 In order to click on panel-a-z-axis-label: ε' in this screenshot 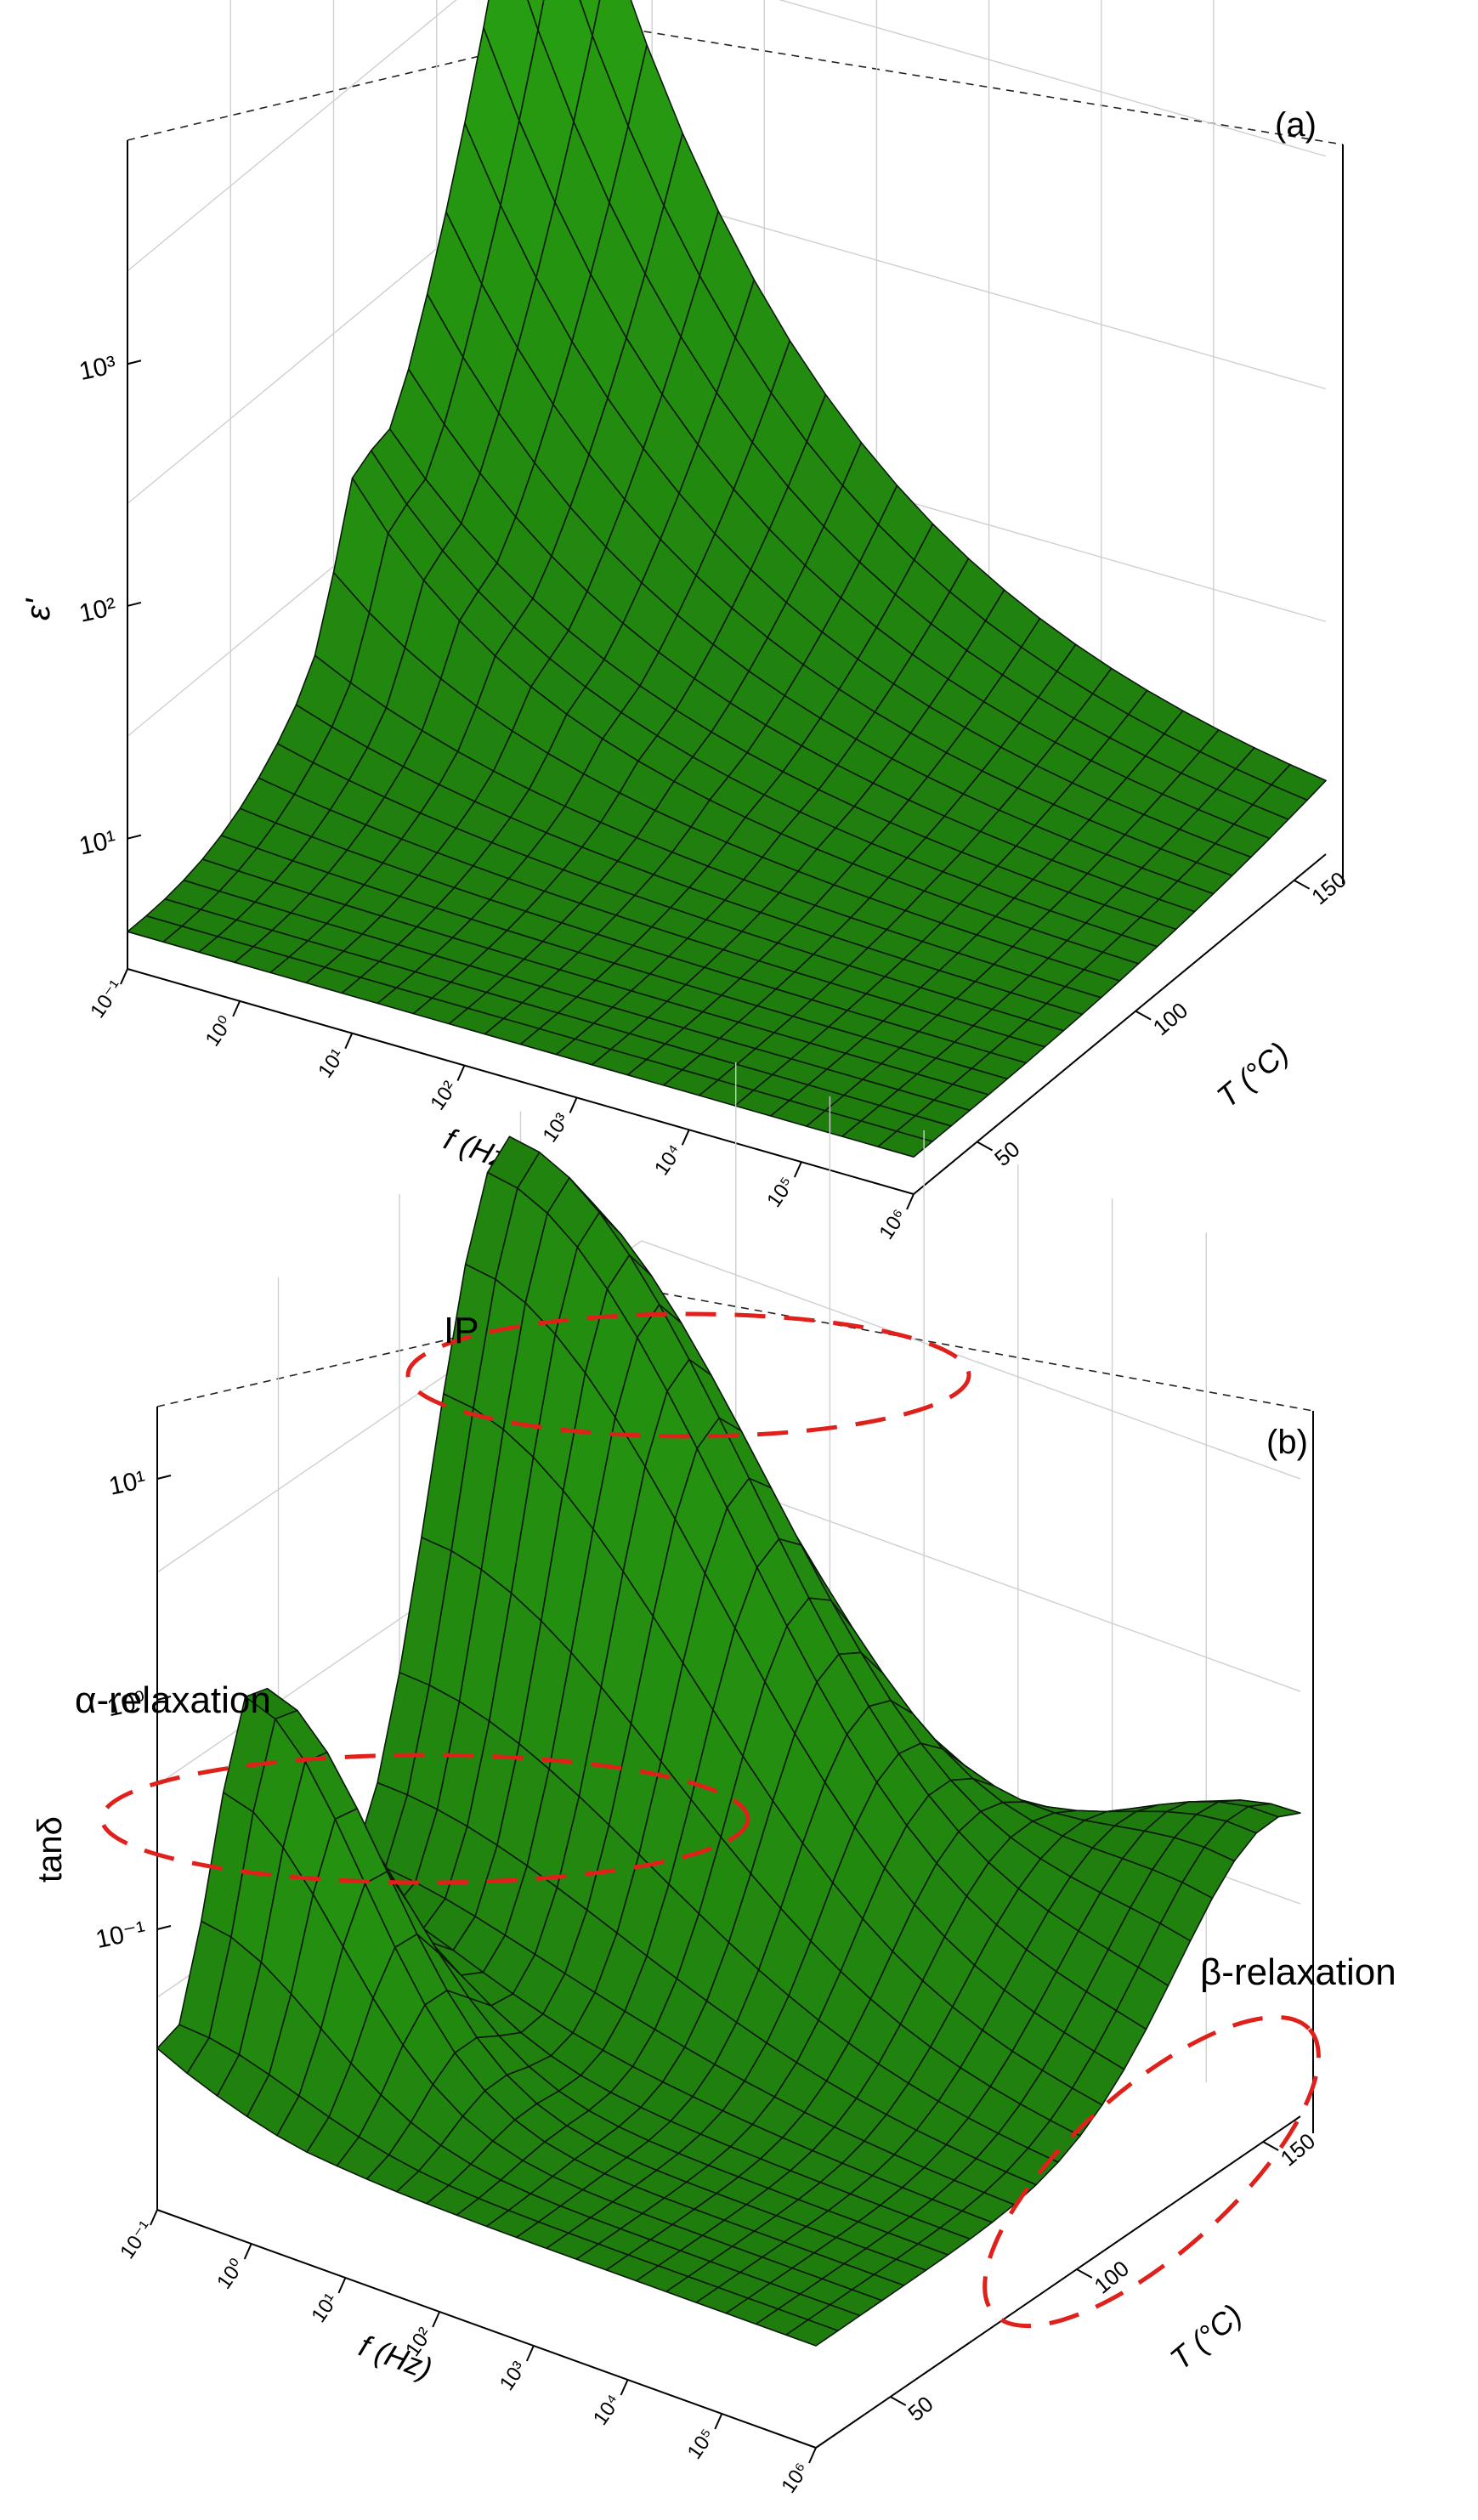, I will do `click(38, 608)`.